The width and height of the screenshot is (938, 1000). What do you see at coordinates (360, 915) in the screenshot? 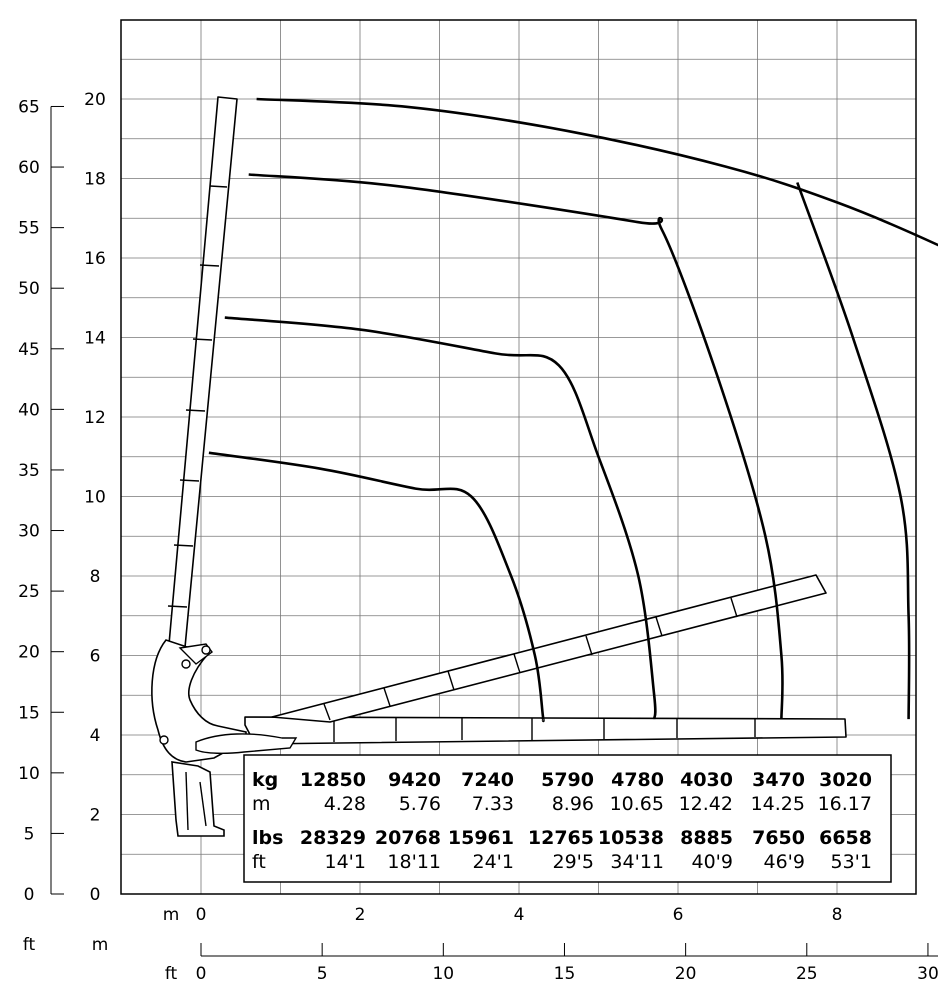
I see `x-tick-label-m: 2` at bounding box center [360, 915].